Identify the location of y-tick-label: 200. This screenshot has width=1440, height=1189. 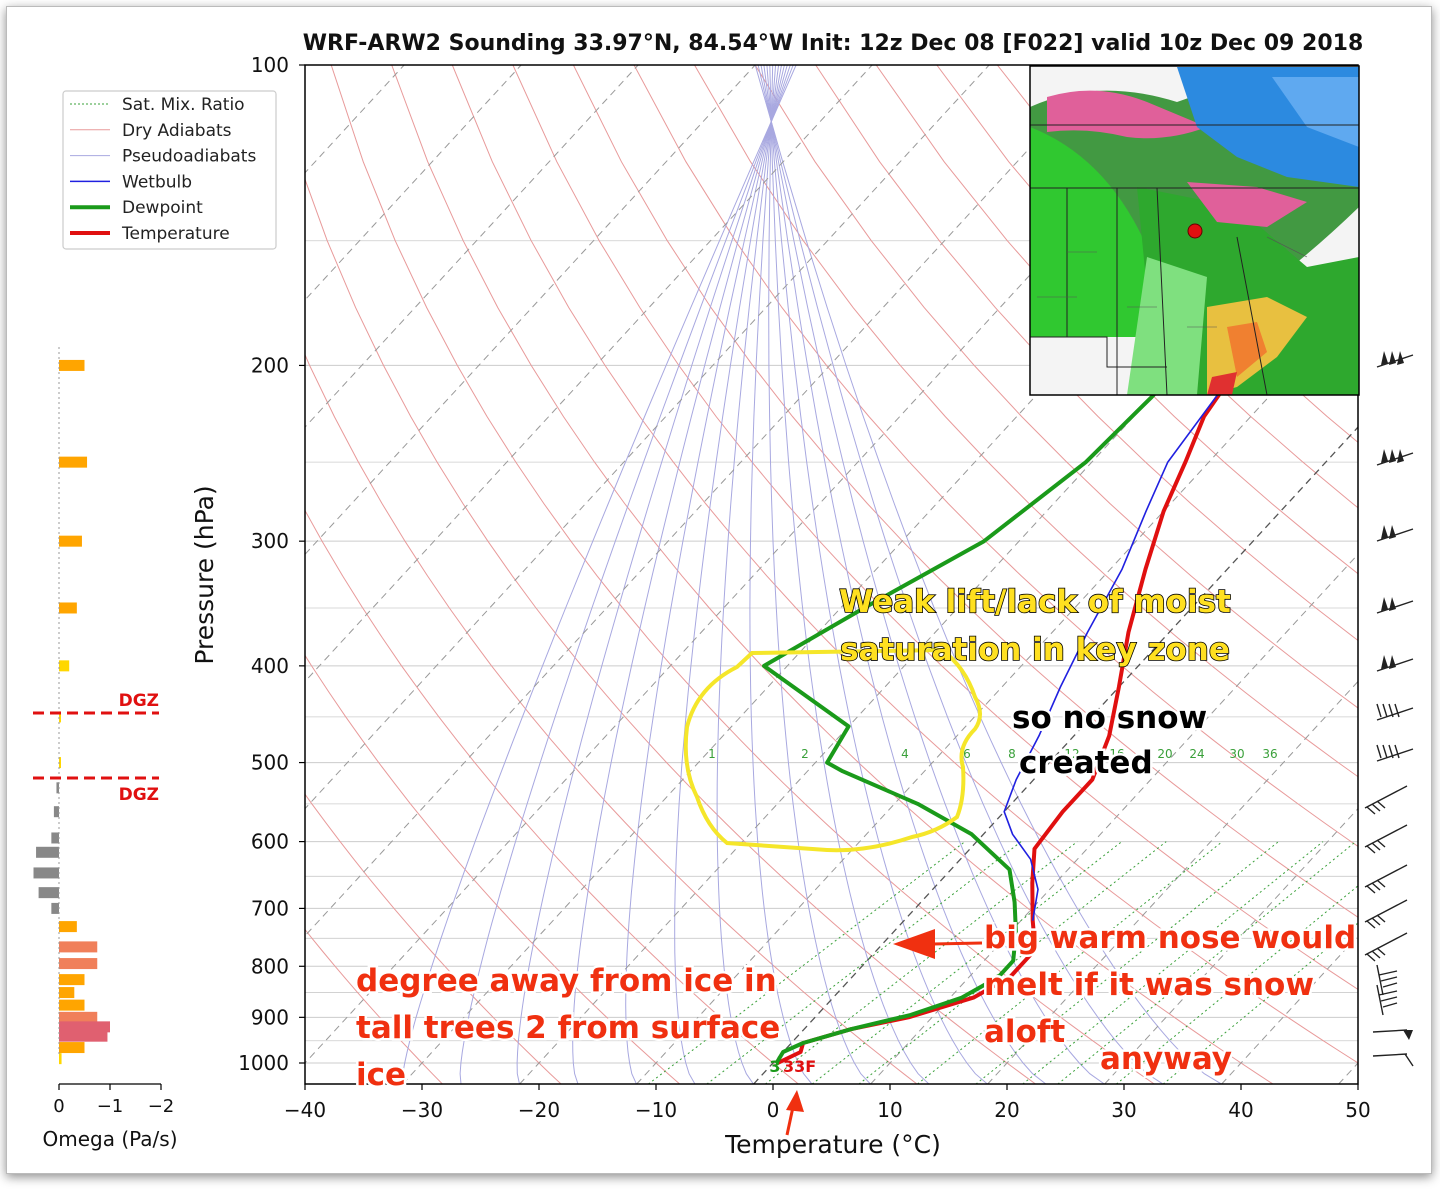
(270, 365).